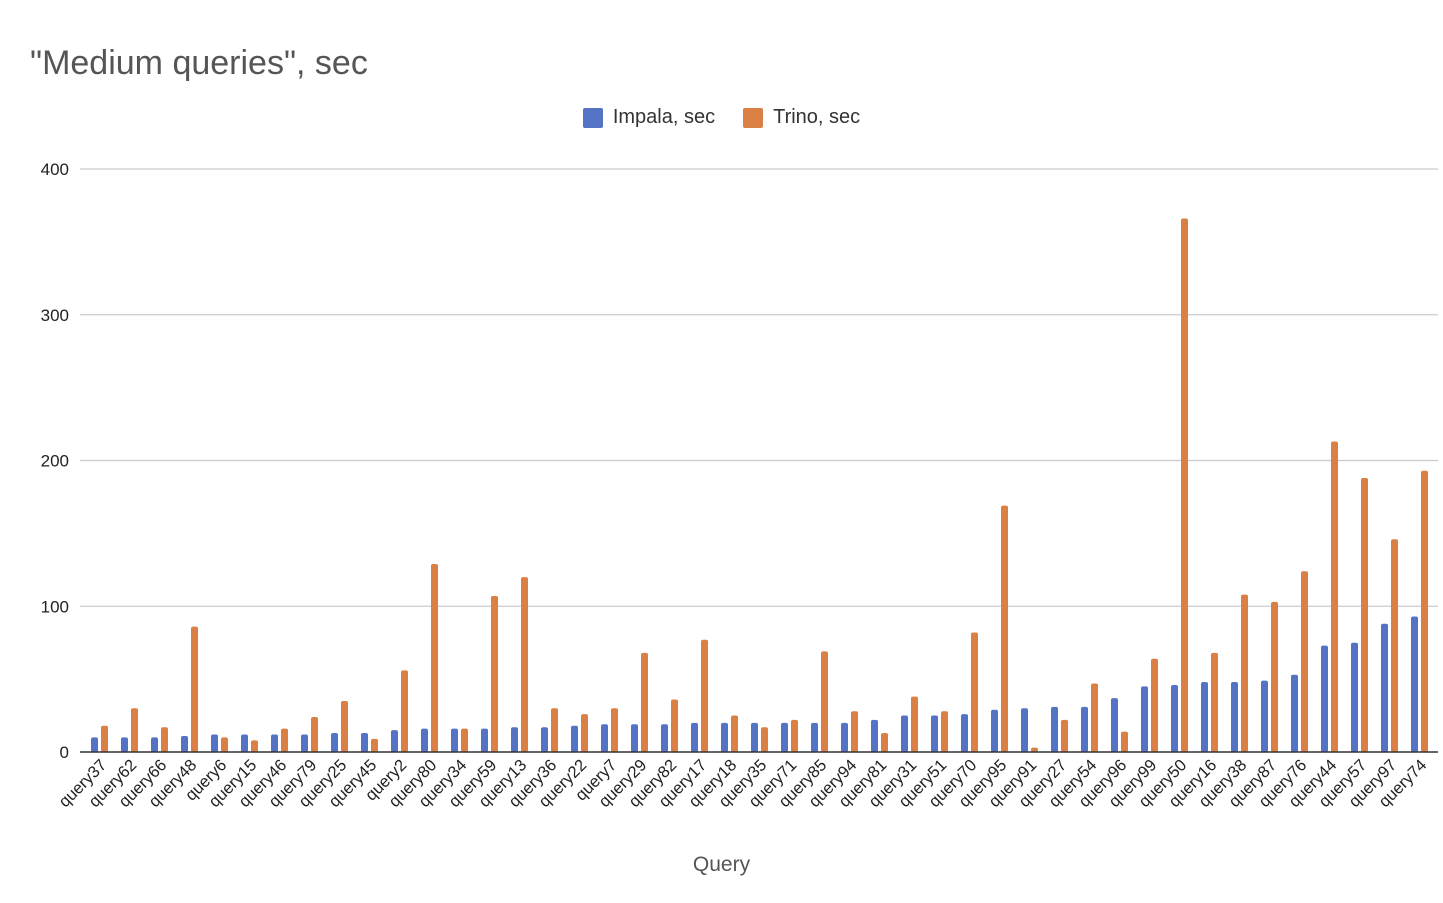 Image resolution: width=1443 pixels, height=903 pixels. I want to click on bar-impala-query59, so click(484, 740).